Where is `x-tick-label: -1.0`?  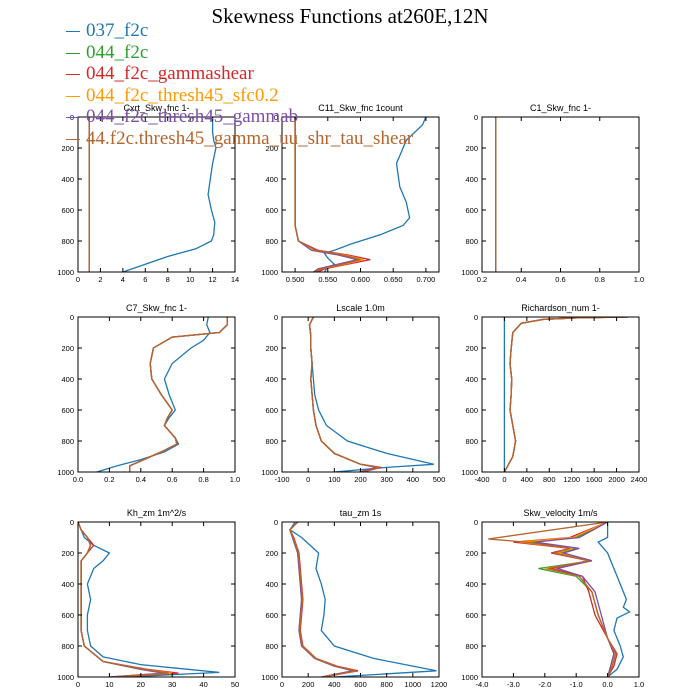
x-tick-label: -1.0 is located at coordinates (576, 684).